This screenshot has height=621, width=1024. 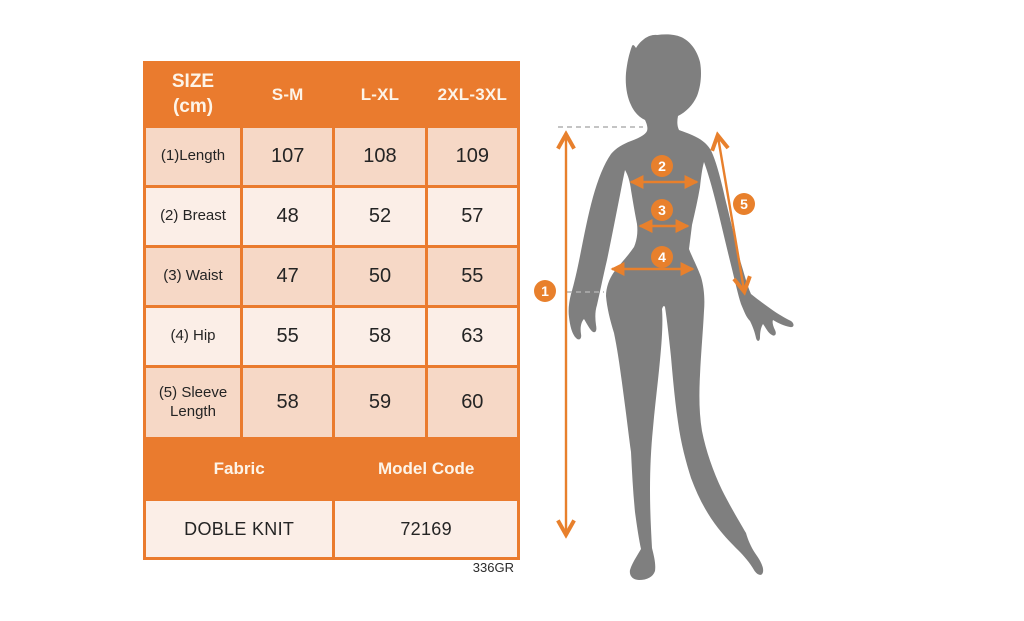 I want to click on badge-number: 2, so click(x=662, y=166).